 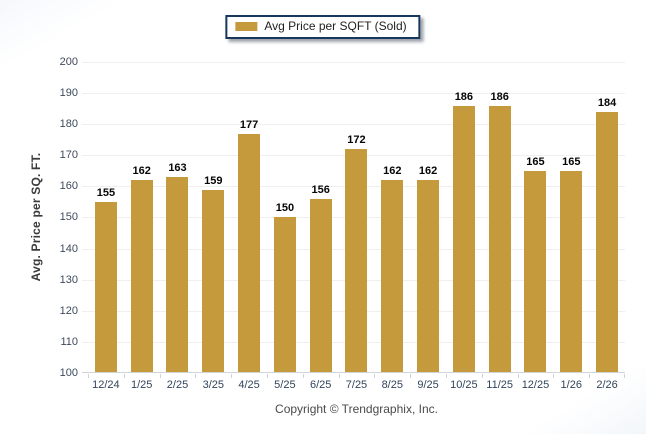 What do you see at coordinates (356, 140) in the screenshot?
I see `bar-value-label: 172` at bounding box center [356, 140].